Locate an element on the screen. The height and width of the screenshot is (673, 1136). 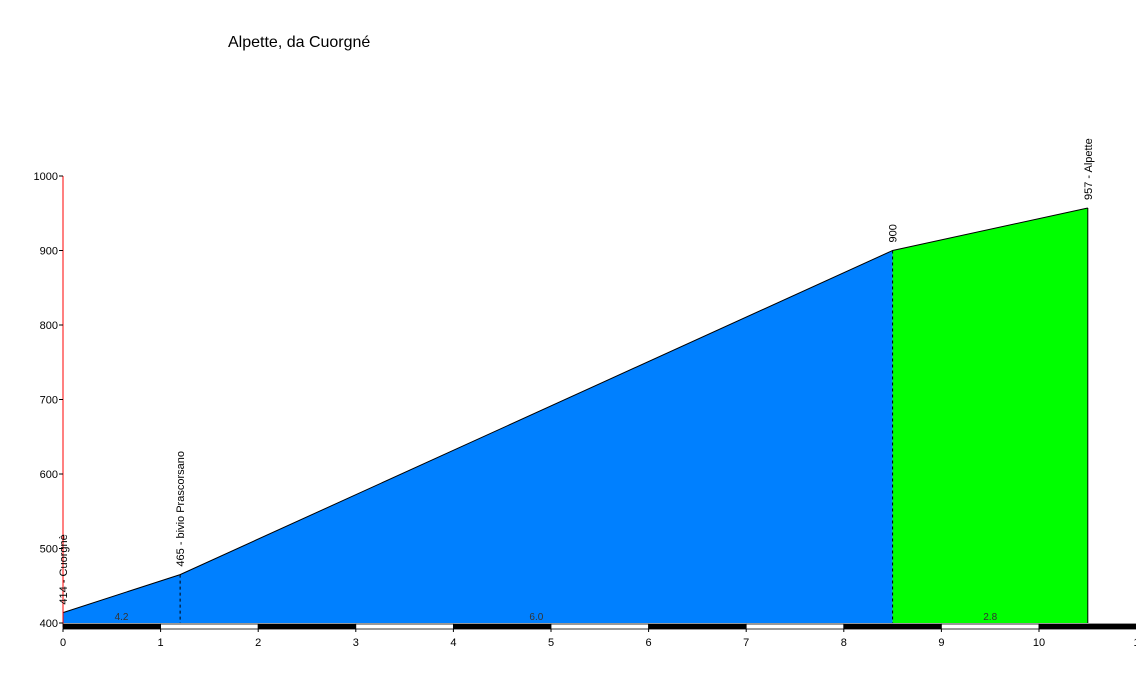
y-tick-label: 700 is located at coordinates (49, 401).